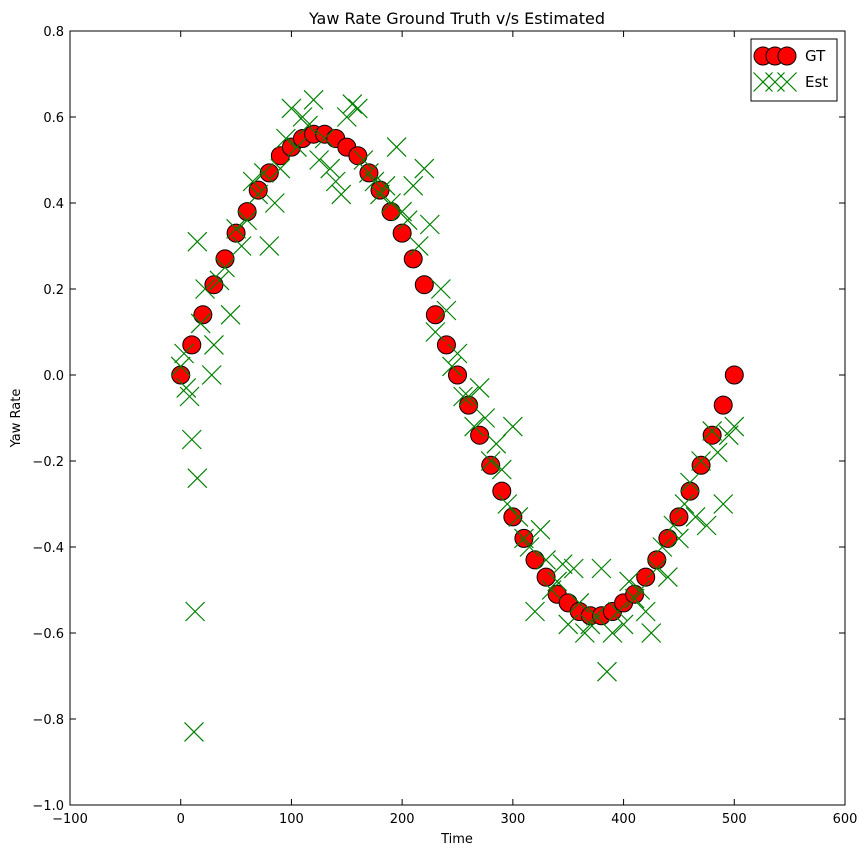 The height and width of the screenshot is (856, 868). I want to click on legend-label: GT, so click(815, 56).